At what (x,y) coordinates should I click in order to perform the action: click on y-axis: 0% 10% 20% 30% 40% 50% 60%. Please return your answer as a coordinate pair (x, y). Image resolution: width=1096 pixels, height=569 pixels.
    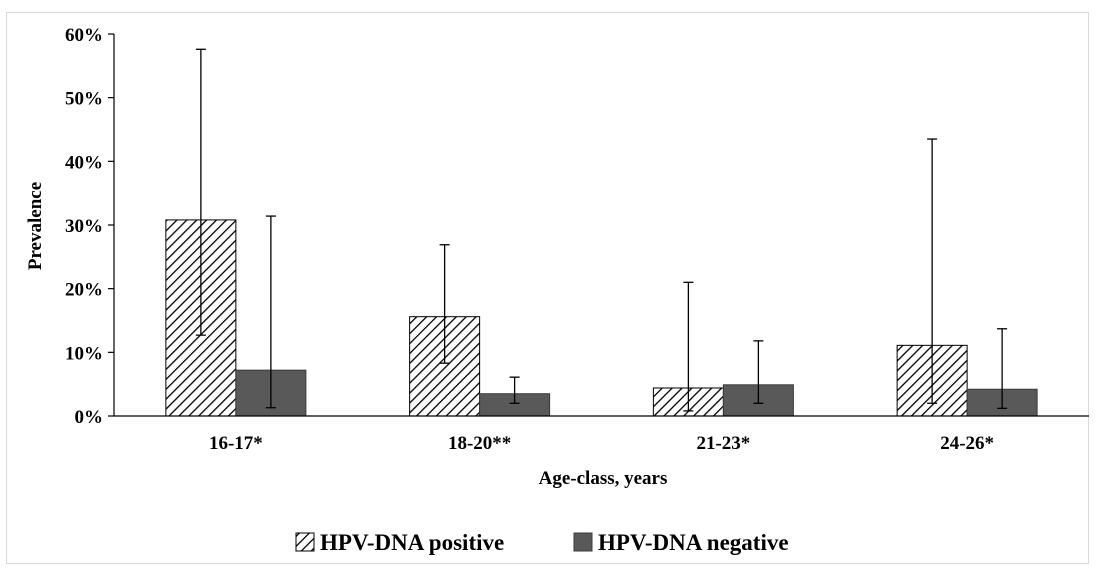
    Looking at the image, I should click on (90, 226).